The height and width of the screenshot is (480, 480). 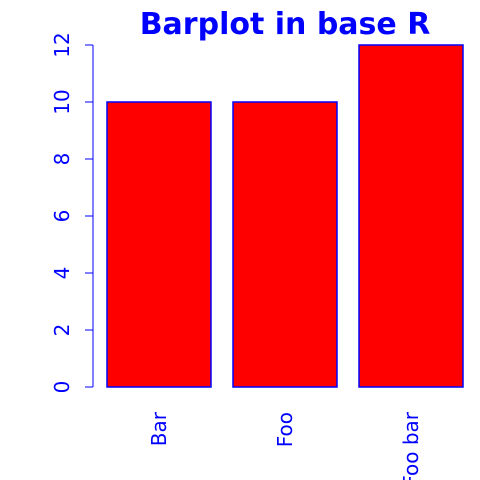 I want to click on y-tick-label: 2, so click(x=62, y=330).